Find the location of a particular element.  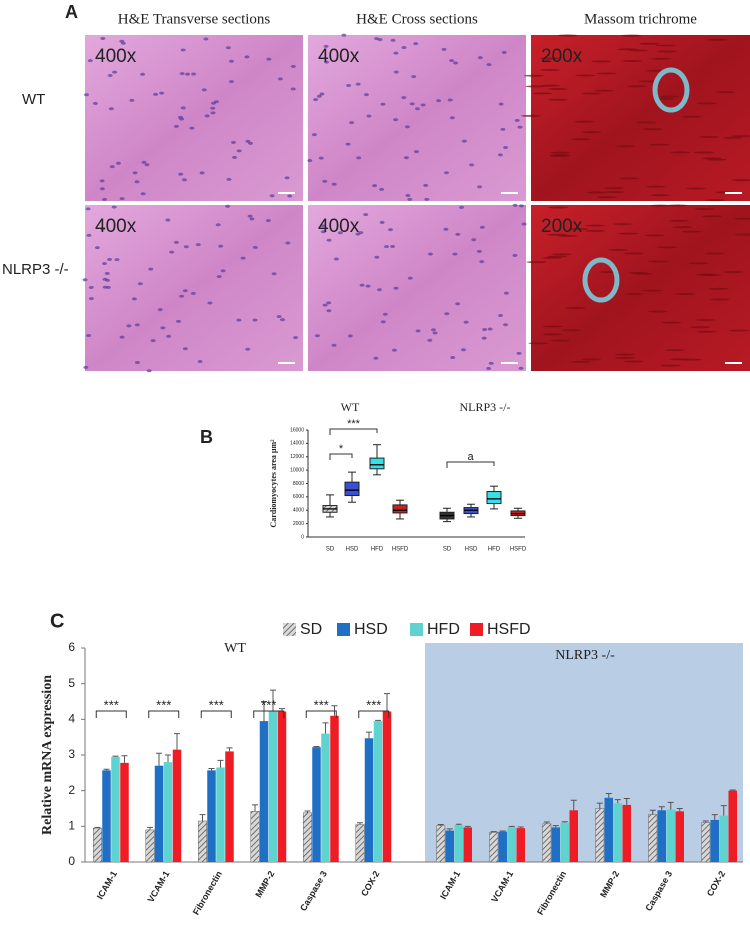

y-tick-label: 16000 is located at coordinates (297, 430).